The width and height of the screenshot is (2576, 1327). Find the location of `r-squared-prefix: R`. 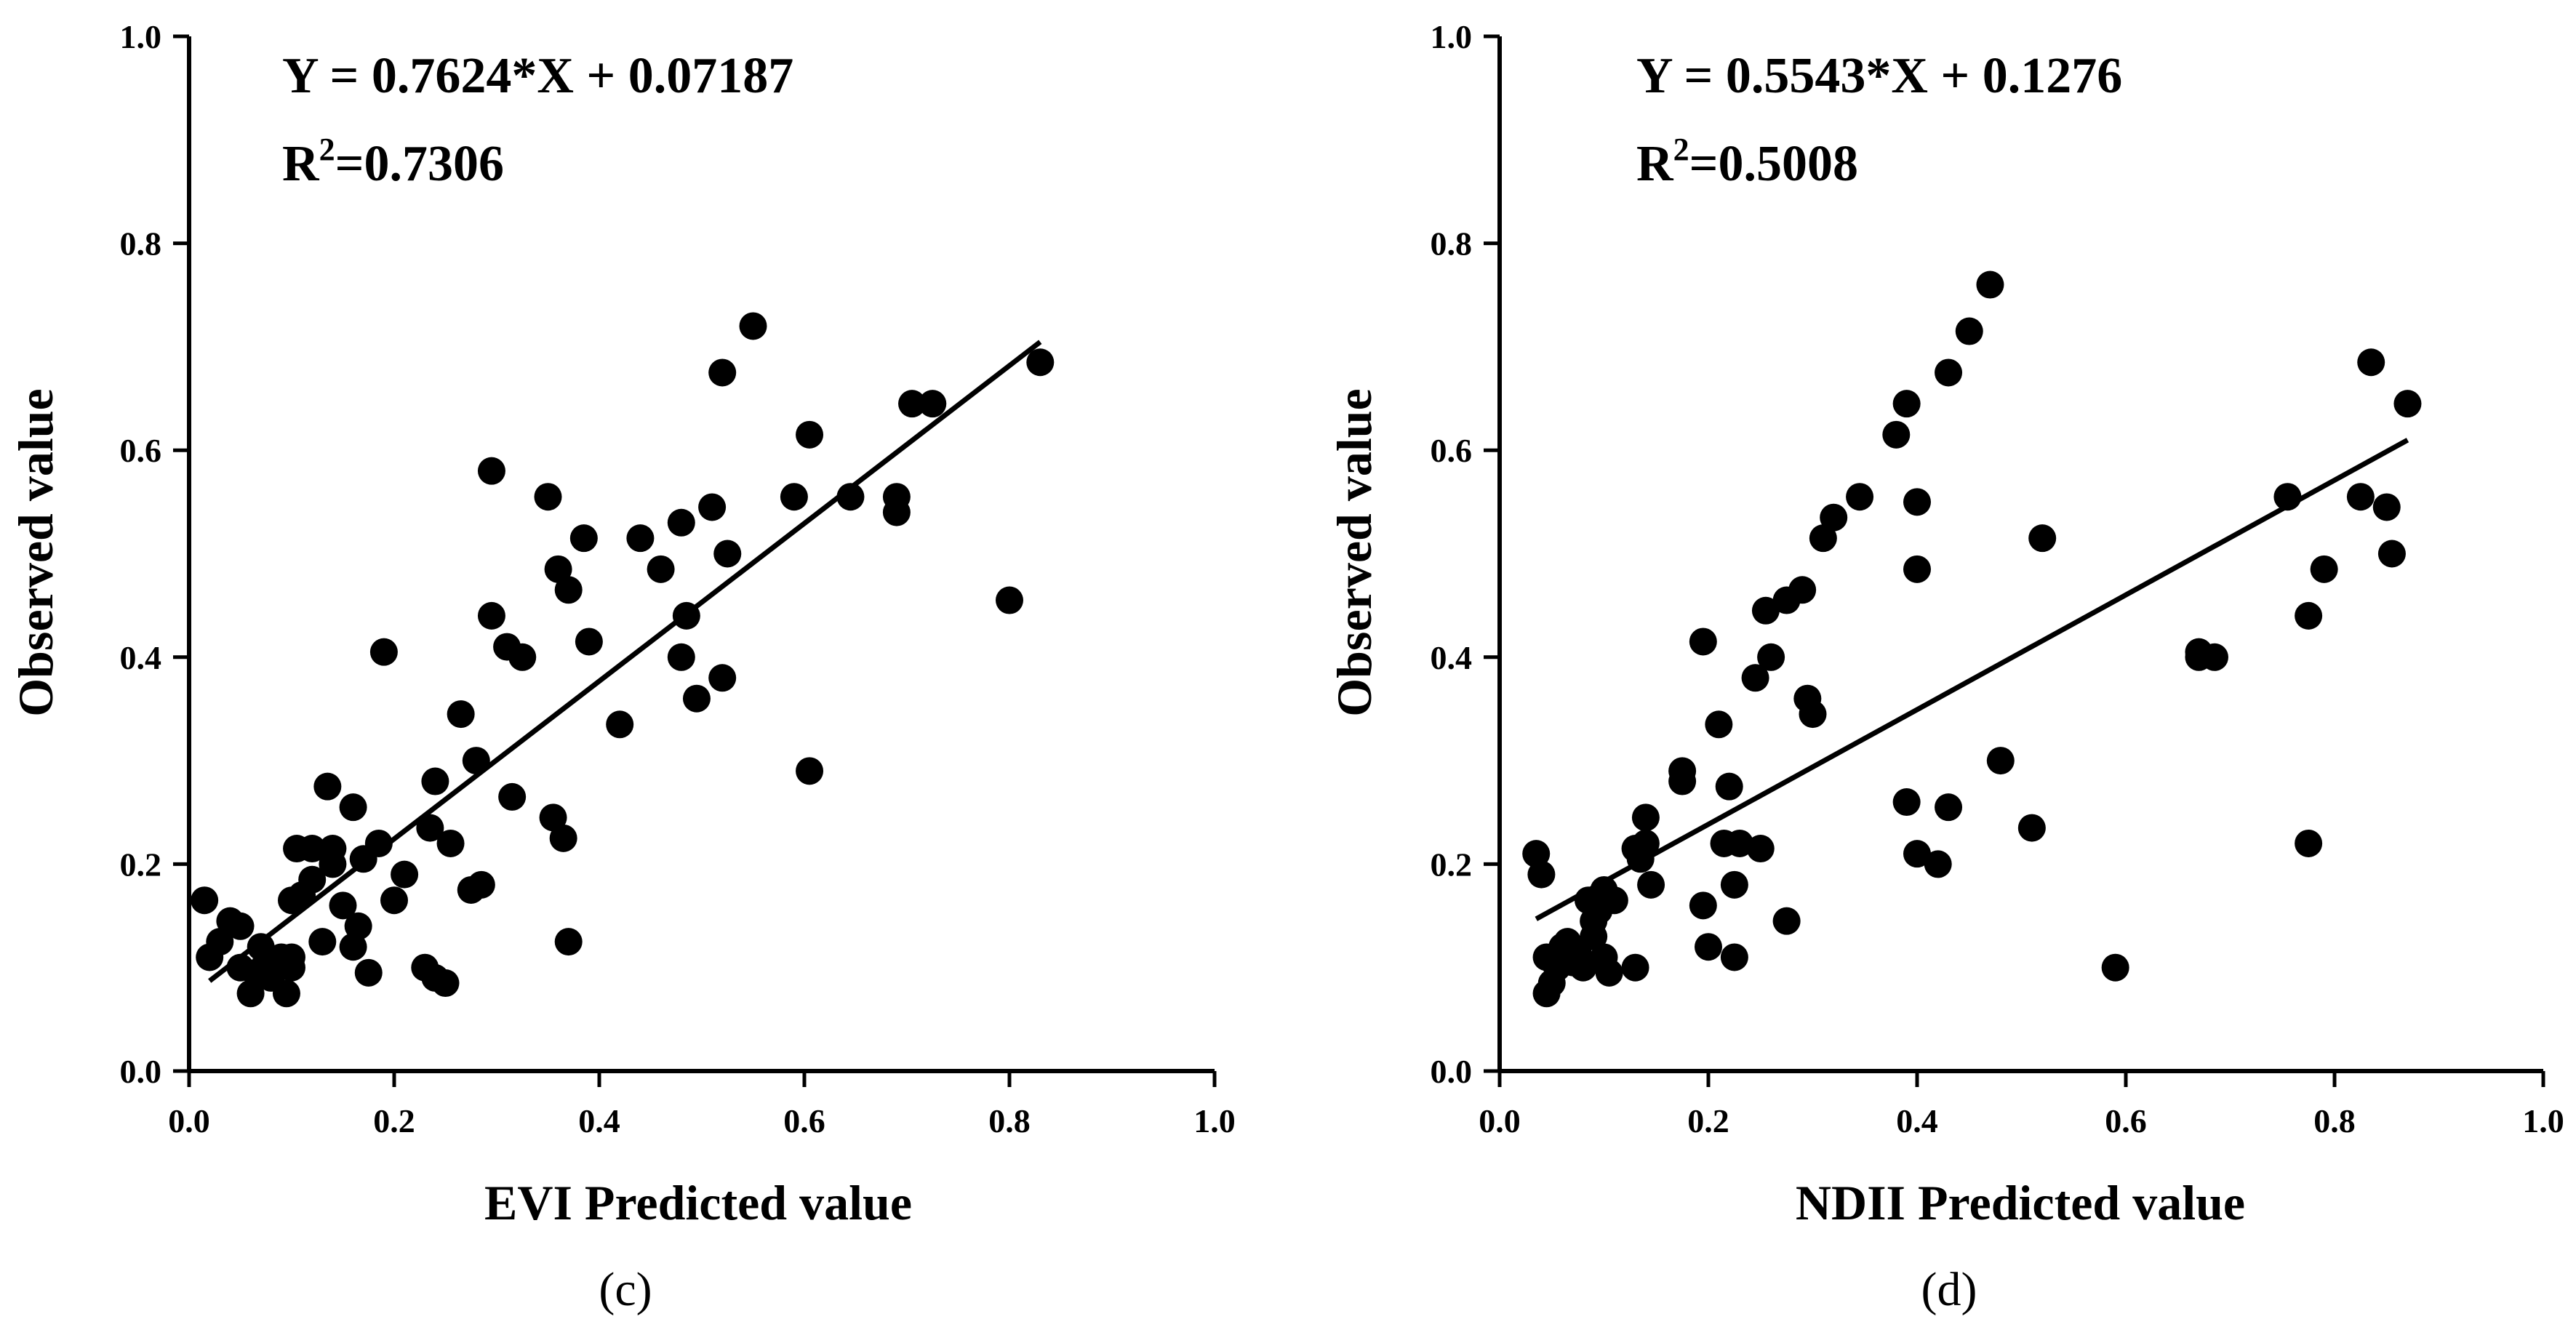

r-squared-prefix: R is located at coordinates (301, 164).